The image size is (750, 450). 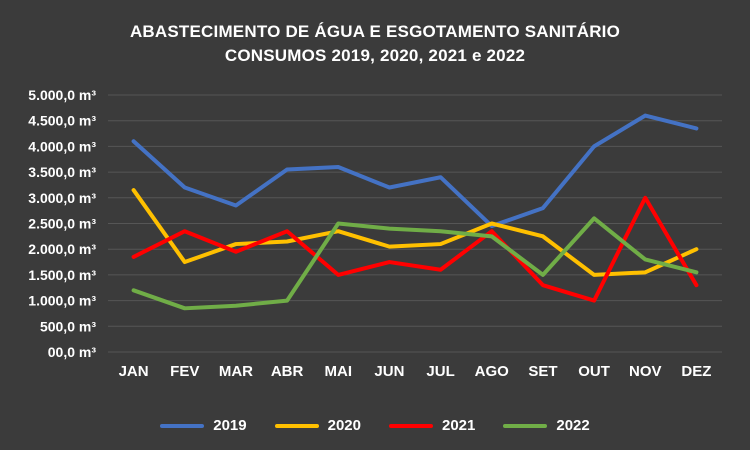 I want to click on y-axis-tick-label: 2.000,0 m³, so click(x=62, y=249).